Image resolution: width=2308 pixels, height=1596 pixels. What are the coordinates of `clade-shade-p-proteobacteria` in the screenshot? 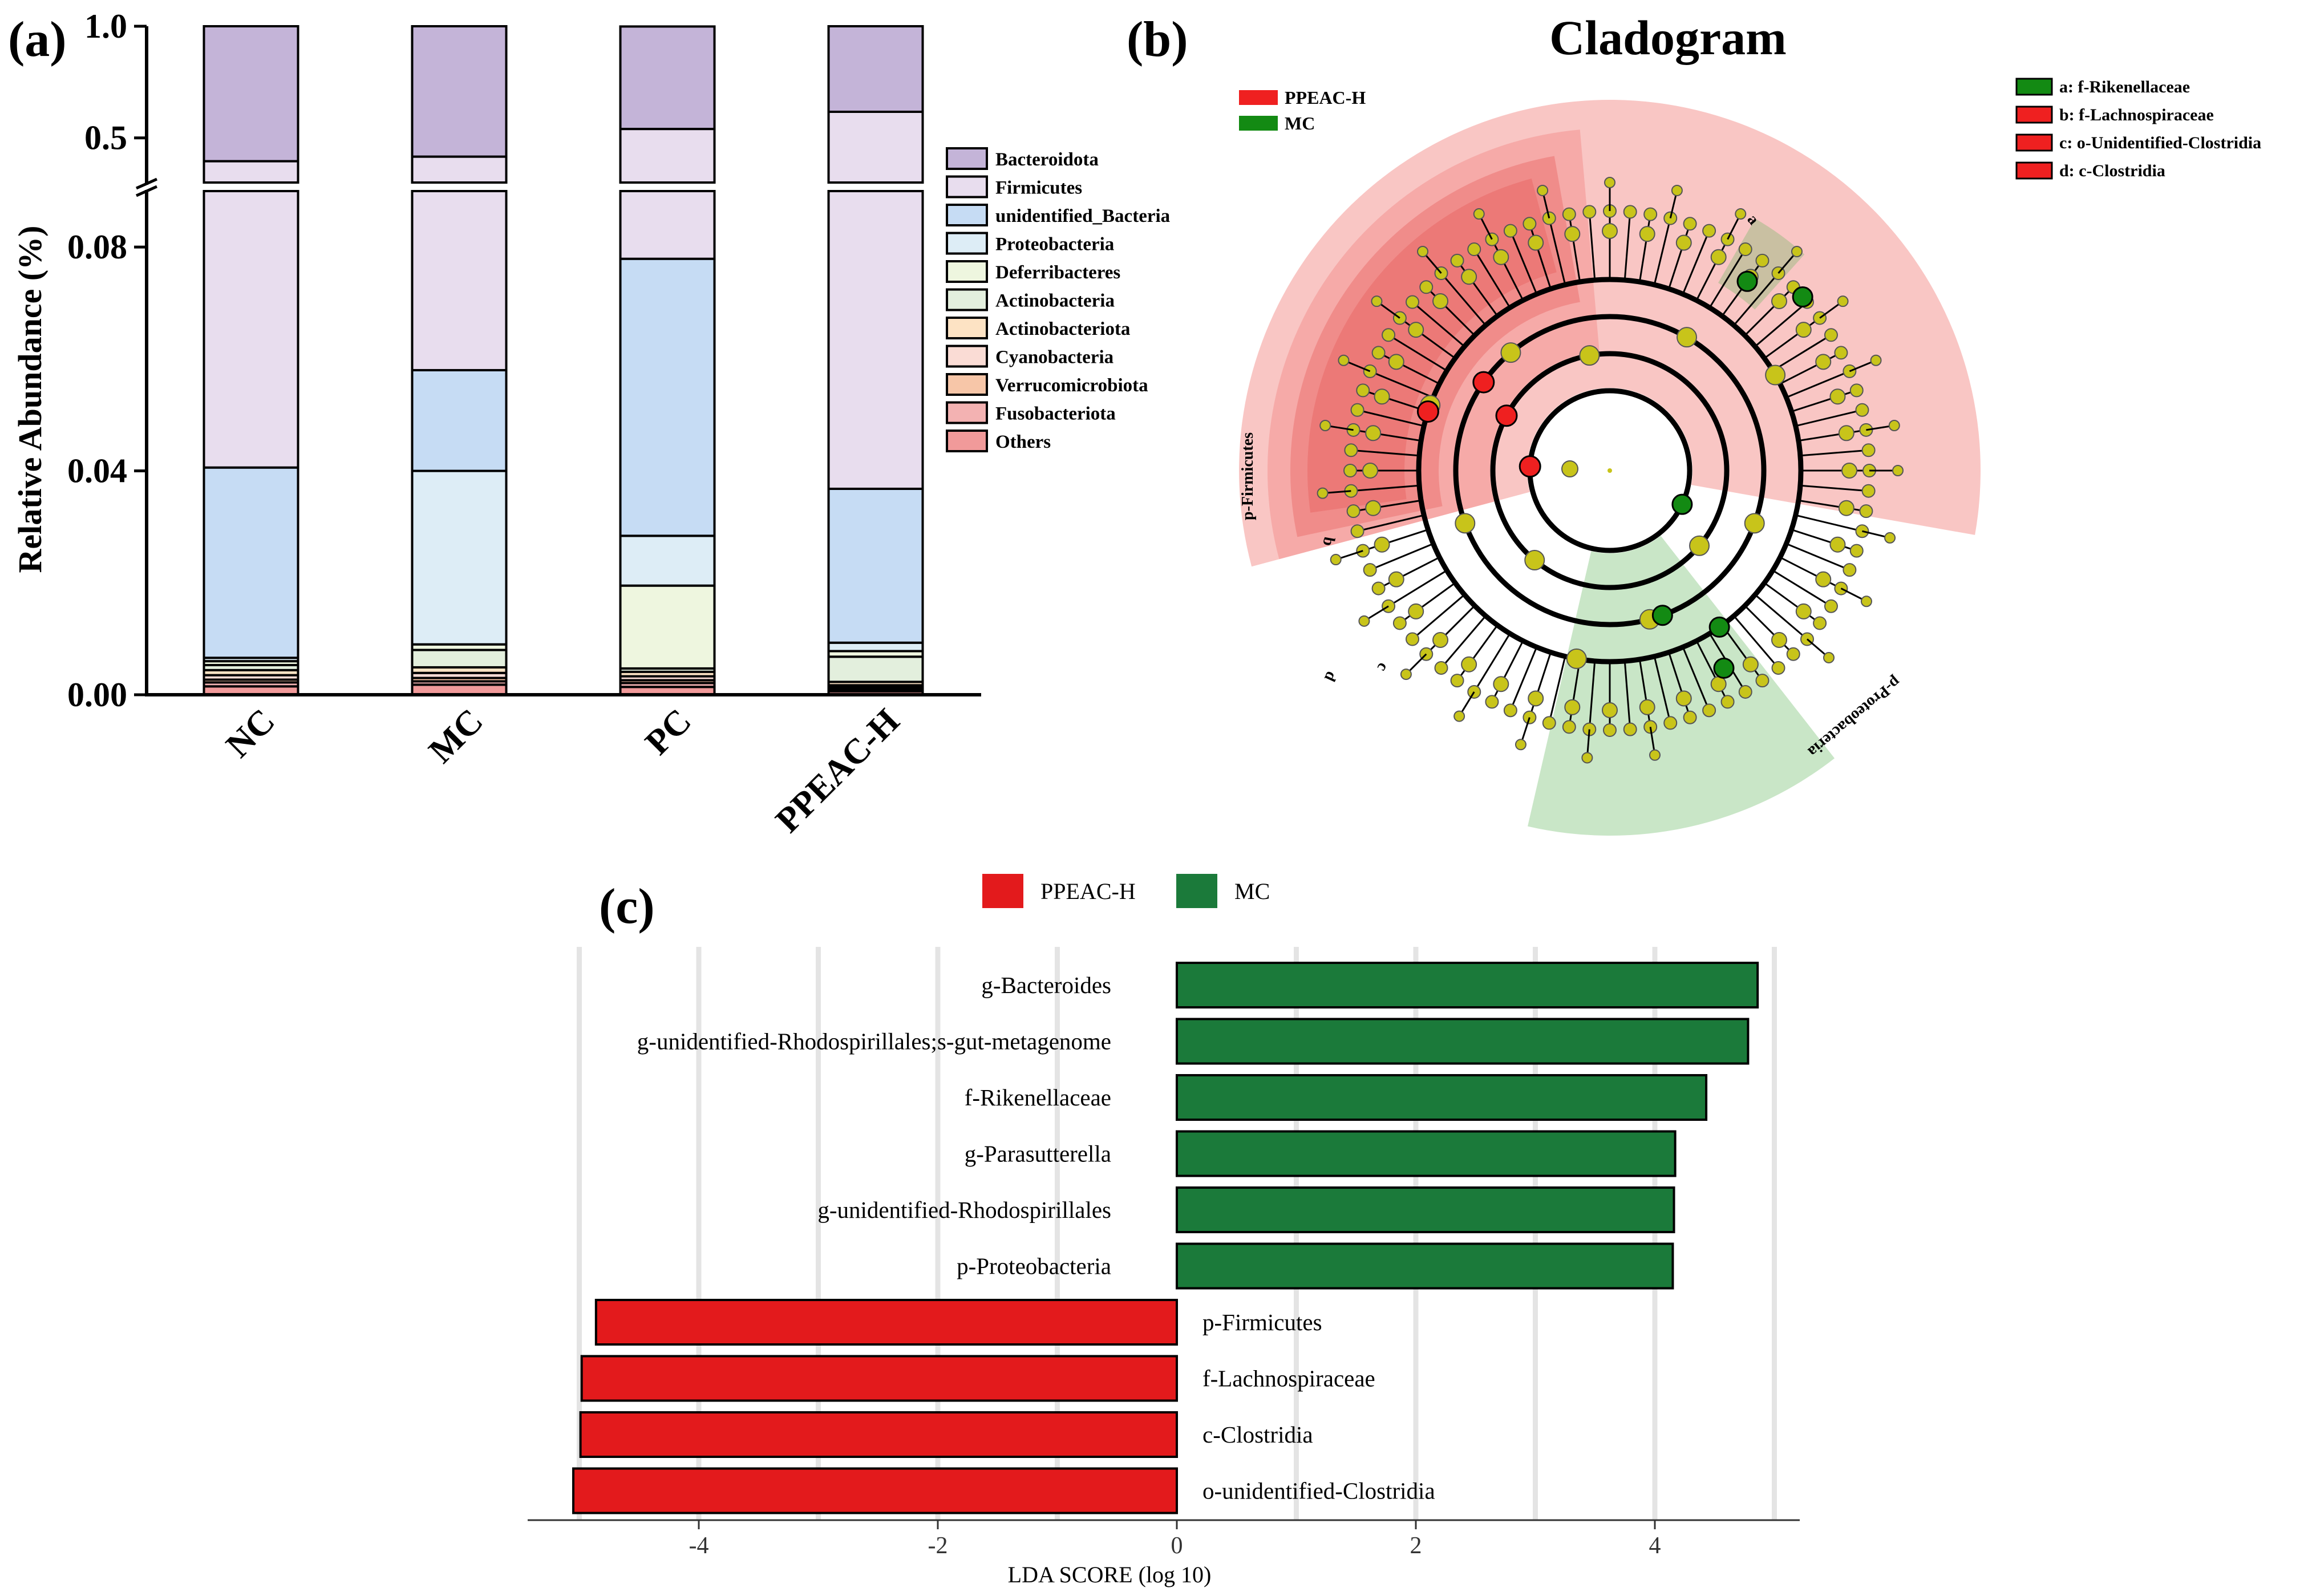 It's located at (1682, 686).